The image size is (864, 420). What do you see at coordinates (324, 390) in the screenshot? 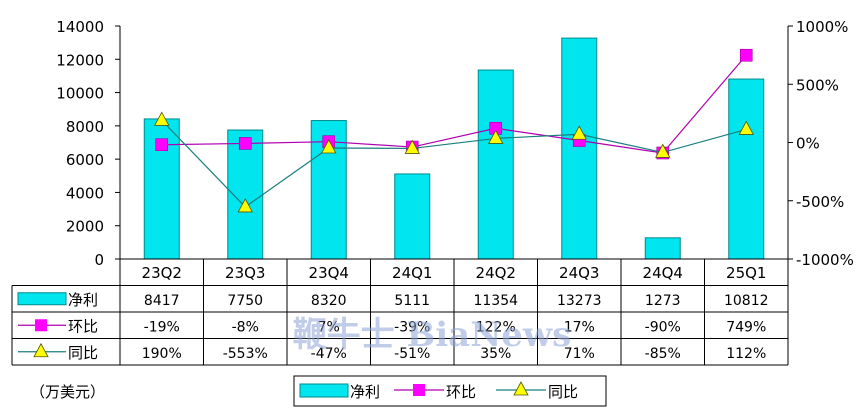
I see `legend-key-net-profit` at bounding box center [324, 390].